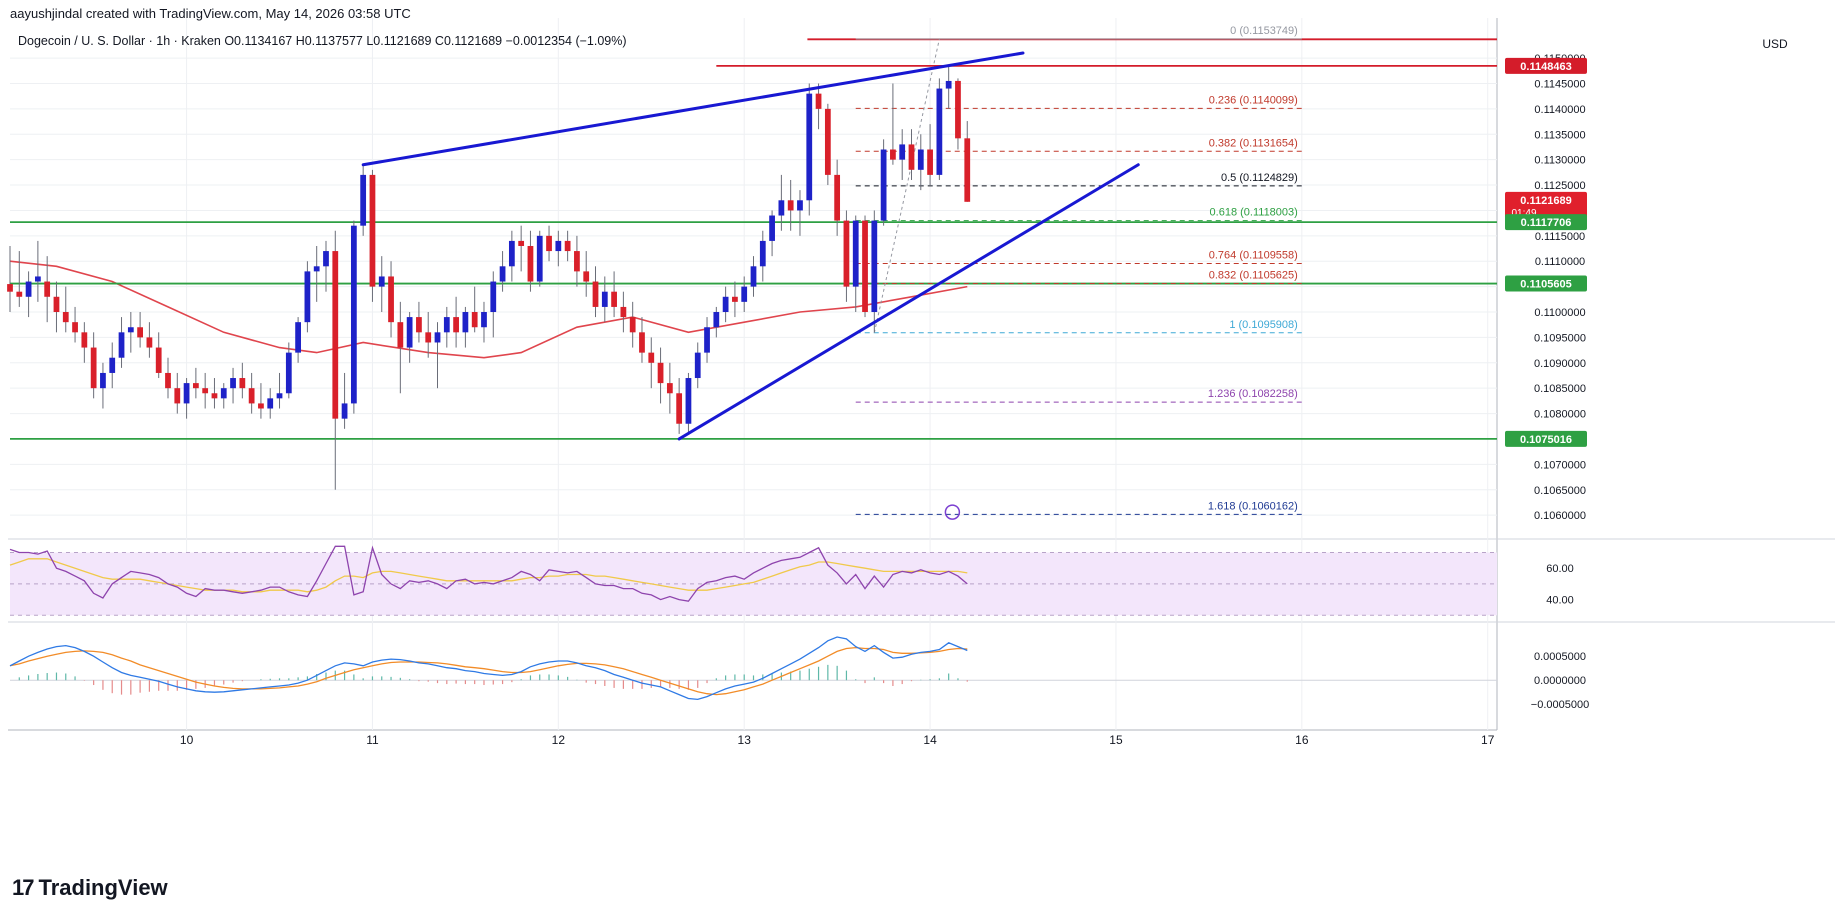  What do you see at coordinates (1775, 44) in the screenshot?
I see `currency-label: USD` at bounding box center [1775, 44].